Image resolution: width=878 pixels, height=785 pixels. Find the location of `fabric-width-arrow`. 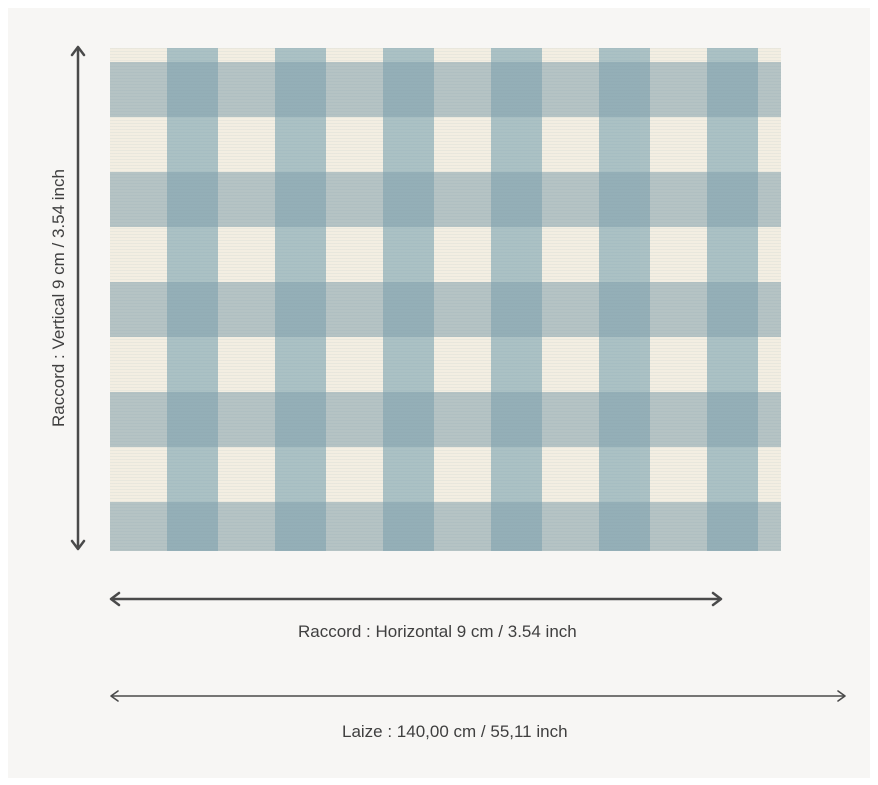

fabric-width-arrow is located at coordinates (478, 696).